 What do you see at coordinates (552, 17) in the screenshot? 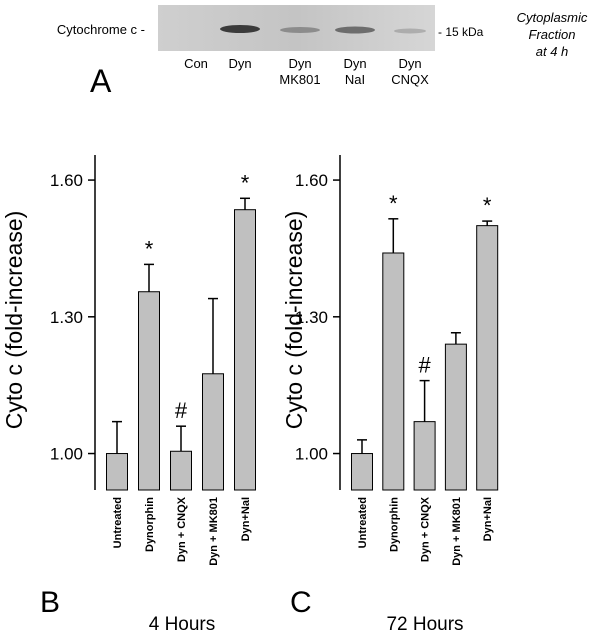
I see `note-line: Cytoplasmic` at bounding box center [552, 17].